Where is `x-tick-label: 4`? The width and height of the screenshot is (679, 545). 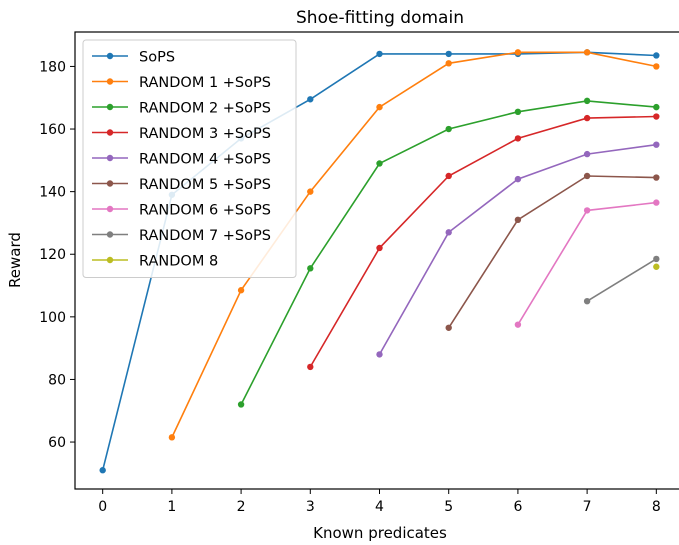 x-tick-label: 4 is located at coordinates (379, 507).